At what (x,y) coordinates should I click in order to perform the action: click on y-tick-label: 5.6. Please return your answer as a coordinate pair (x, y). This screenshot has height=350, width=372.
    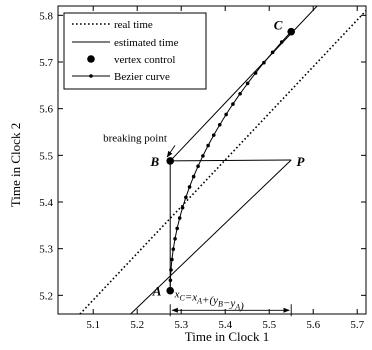
    Looking at the image, I should click on (46, 110).